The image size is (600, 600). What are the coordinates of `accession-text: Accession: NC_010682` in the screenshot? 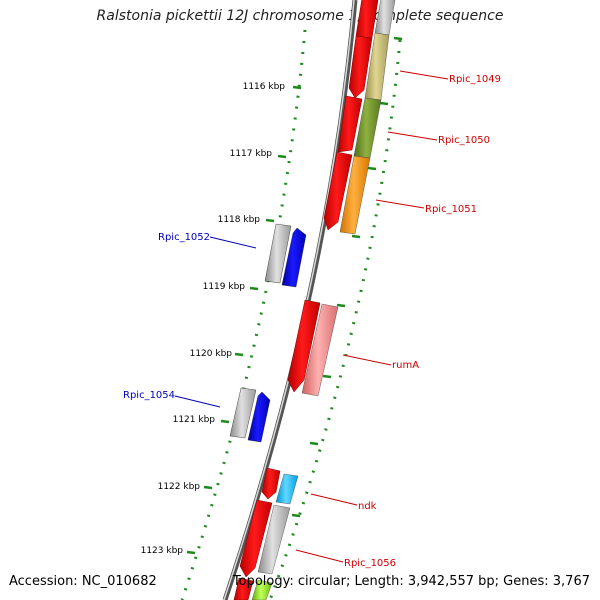 It's located at (83, 581).